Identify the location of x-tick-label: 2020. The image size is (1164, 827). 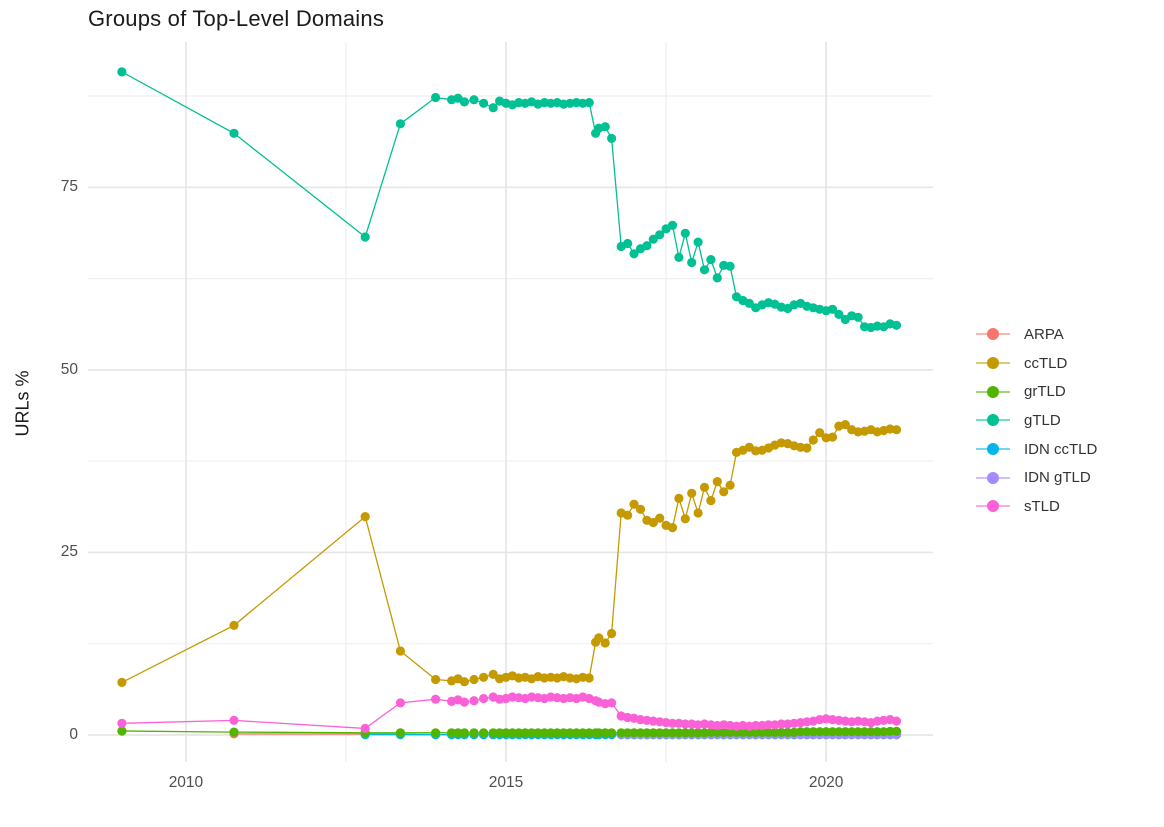
(826, 782).